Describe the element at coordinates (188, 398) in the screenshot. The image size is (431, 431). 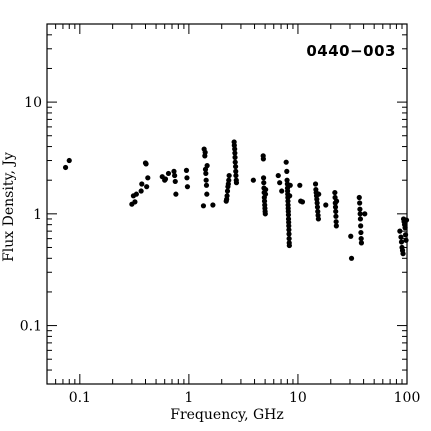
I see `x-tick-label: 1` at that location.